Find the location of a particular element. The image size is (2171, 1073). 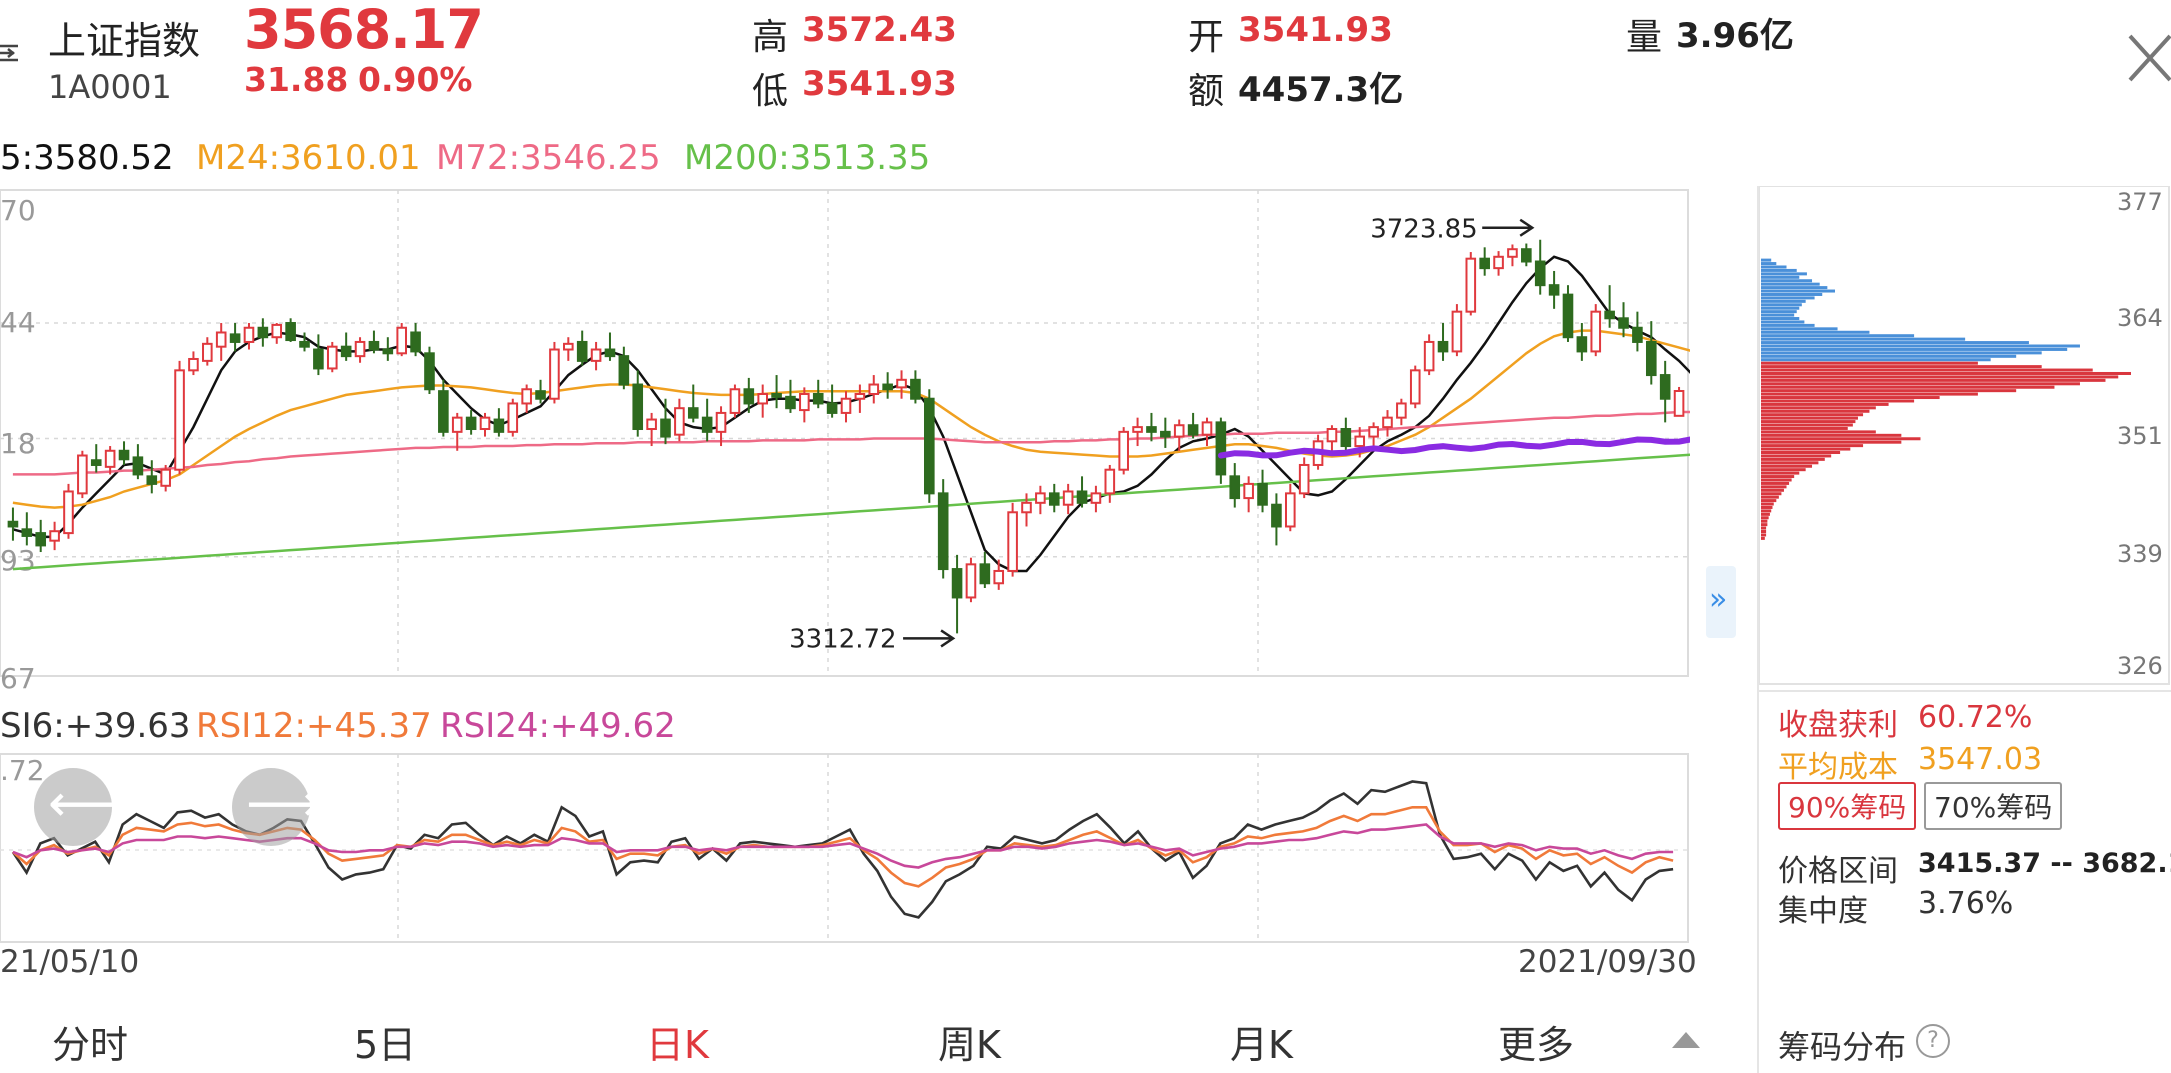

rsi-top-label: .72 is located at coordinates (22, 770).